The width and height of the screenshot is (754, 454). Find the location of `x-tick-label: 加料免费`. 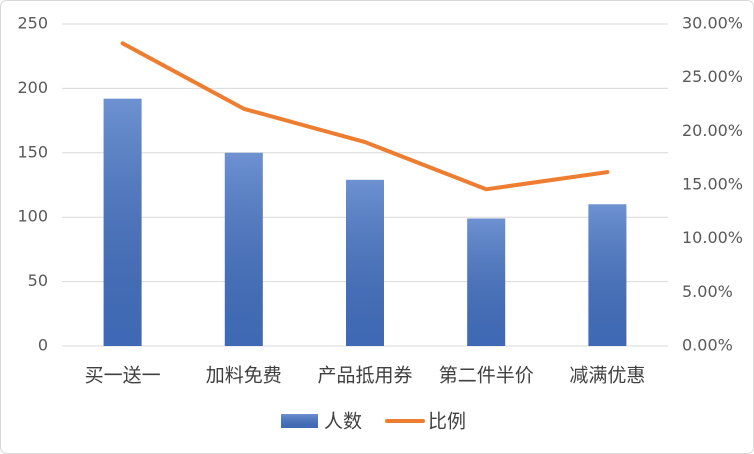

x-tick-label: 加料免费 is located at coordinates (244, 376).